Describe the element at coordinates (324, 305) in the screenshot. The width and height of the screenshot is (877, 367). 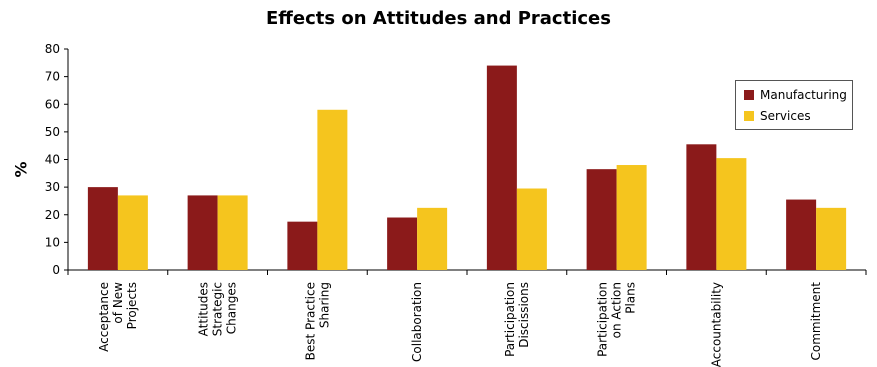
I see `x-tick-label: Sharing` at that location.